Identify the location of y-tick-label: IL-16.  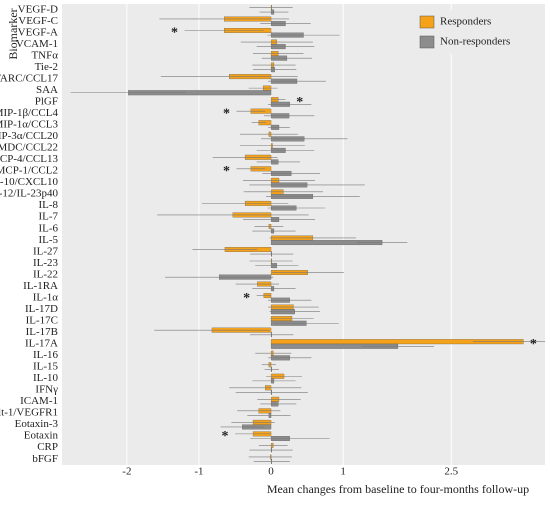
(46, 355).